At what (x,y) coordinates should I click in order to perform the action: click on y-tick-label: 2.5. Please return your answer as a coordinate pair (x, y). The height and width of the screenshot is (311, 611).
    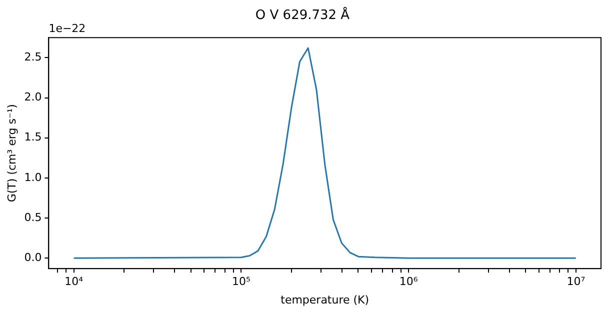
    Looking at the image, I should click on (33, 57).